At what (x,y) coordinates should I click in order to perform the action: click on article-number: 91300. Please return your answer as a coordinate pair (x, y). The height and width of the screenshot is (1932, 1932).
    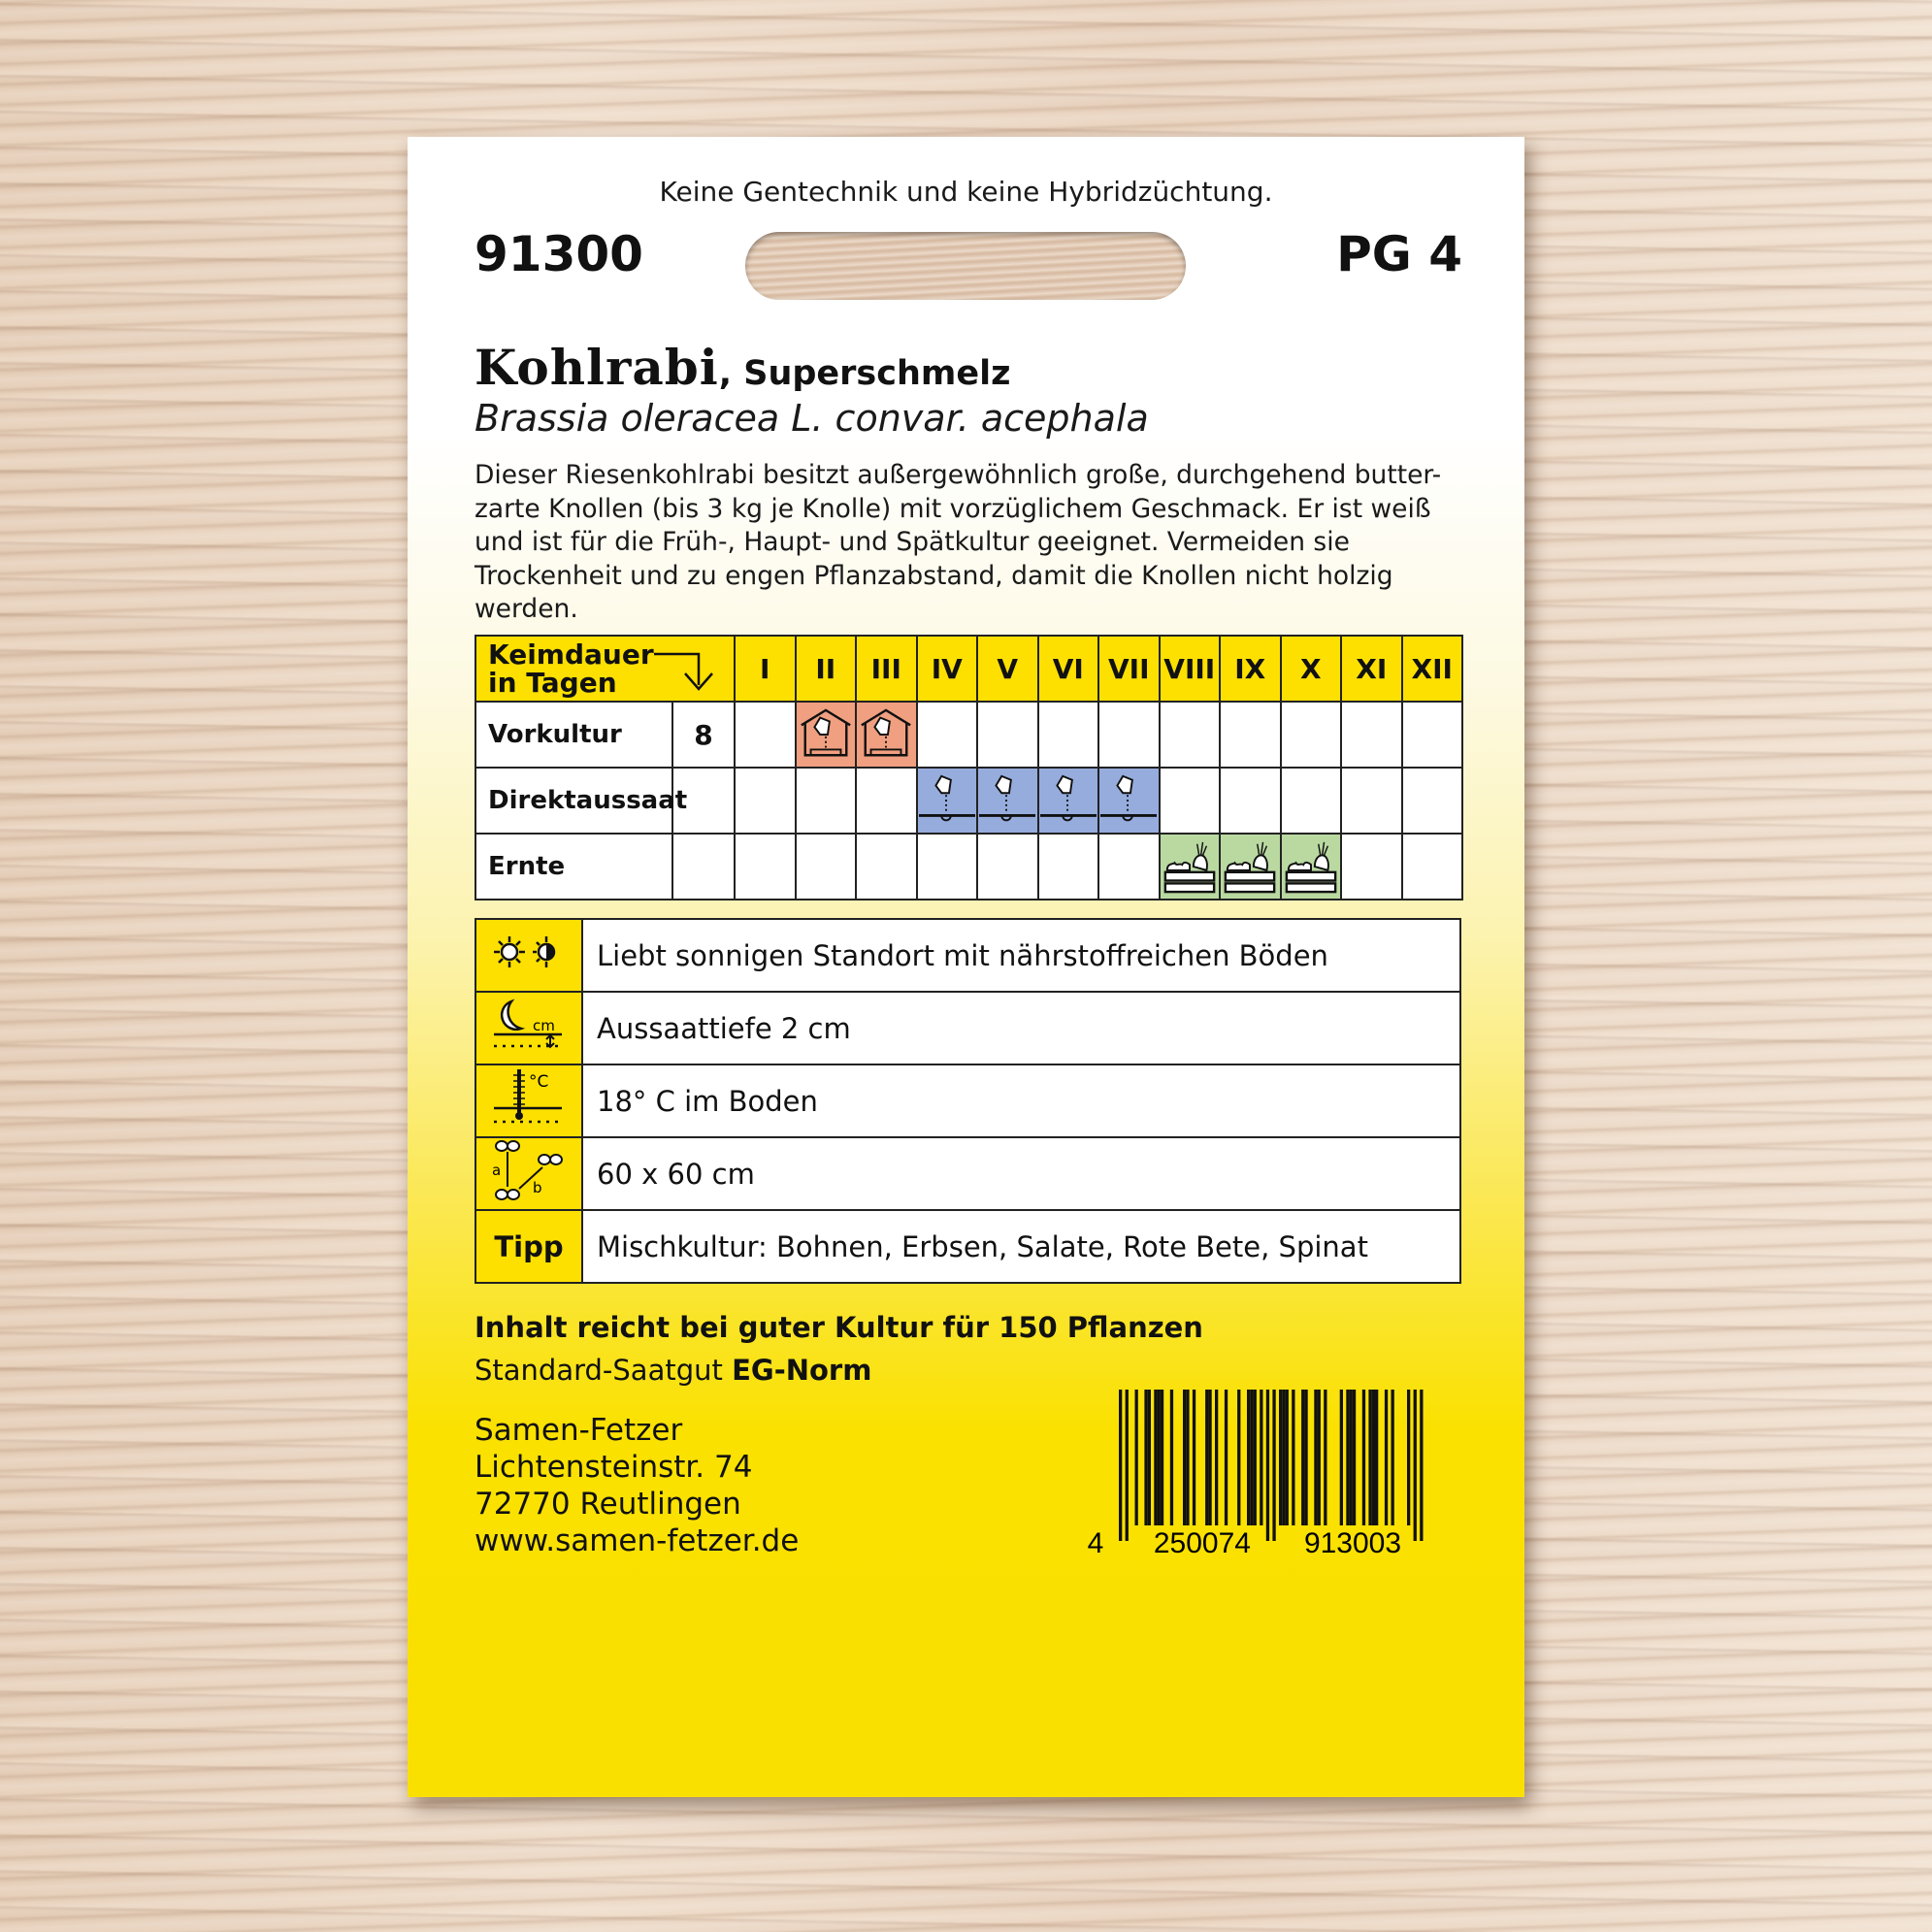
    Looking at the image, I should click on (559, 254).